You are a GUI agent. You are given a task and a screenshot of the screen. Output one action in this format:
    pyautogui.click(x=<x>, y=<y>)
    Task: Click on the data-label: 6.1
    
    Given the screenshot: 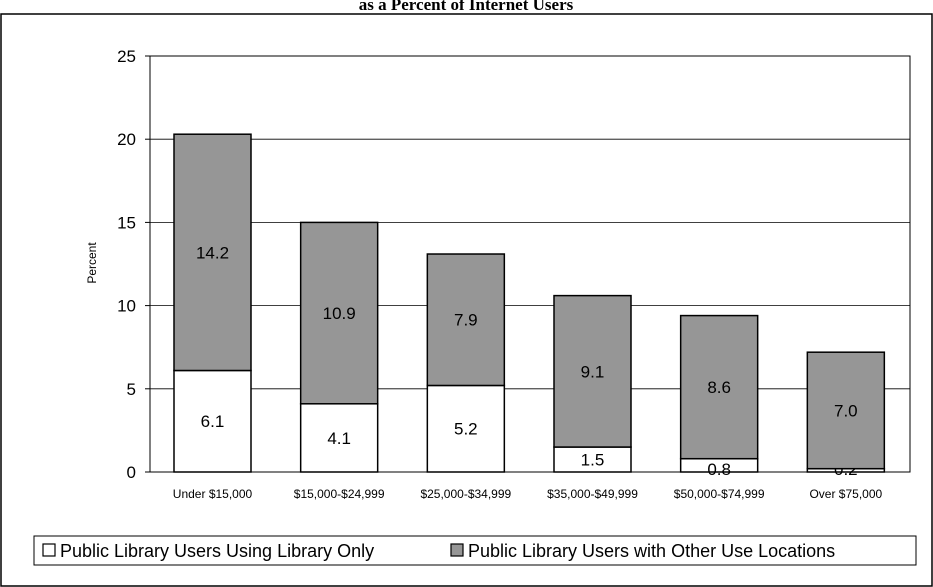 What is the action you would take?
    pyautogui.click(x=213, y=421)
    